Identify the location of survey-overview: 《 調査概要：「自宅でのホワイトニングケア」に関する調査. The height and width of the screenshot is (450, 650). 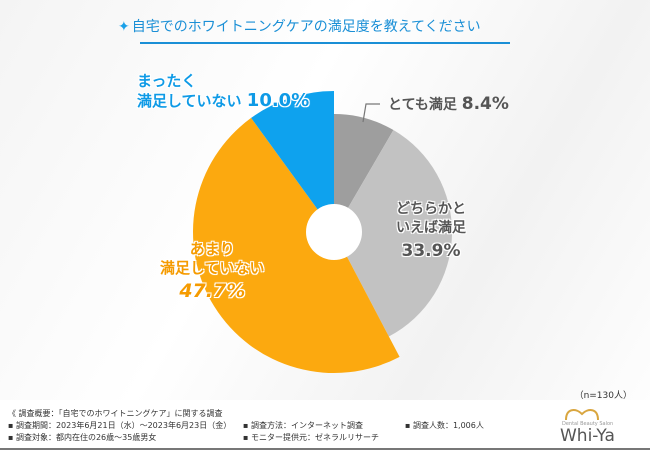
(115, 413).